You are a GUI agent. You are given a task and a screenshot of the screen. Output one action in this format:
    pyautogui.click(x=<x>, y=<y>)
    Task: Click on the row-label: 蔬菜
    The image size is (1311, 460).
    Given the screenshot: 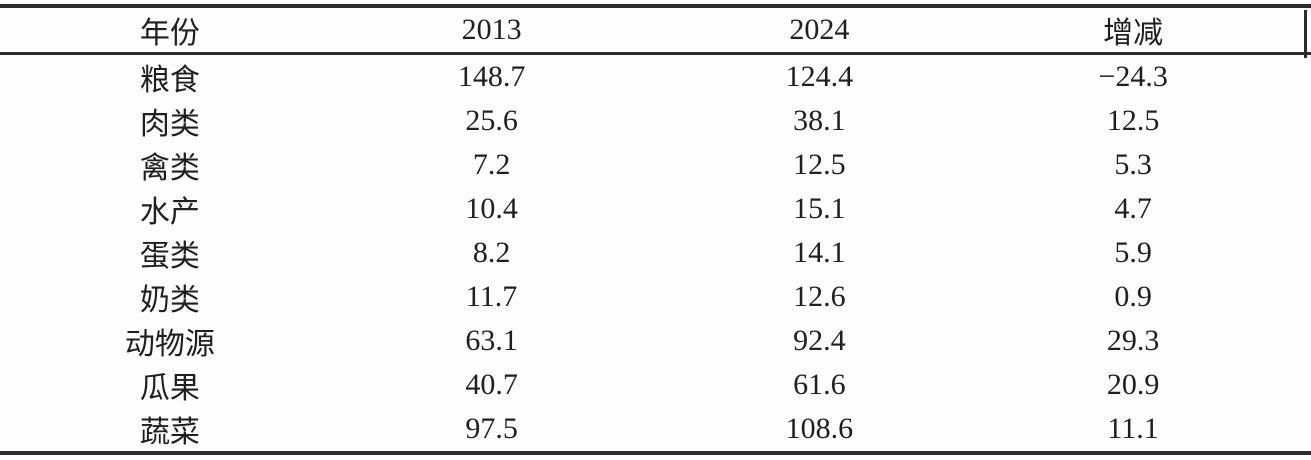 What is the action you would take?
    pyautogui.click(x=169, y=432)
    